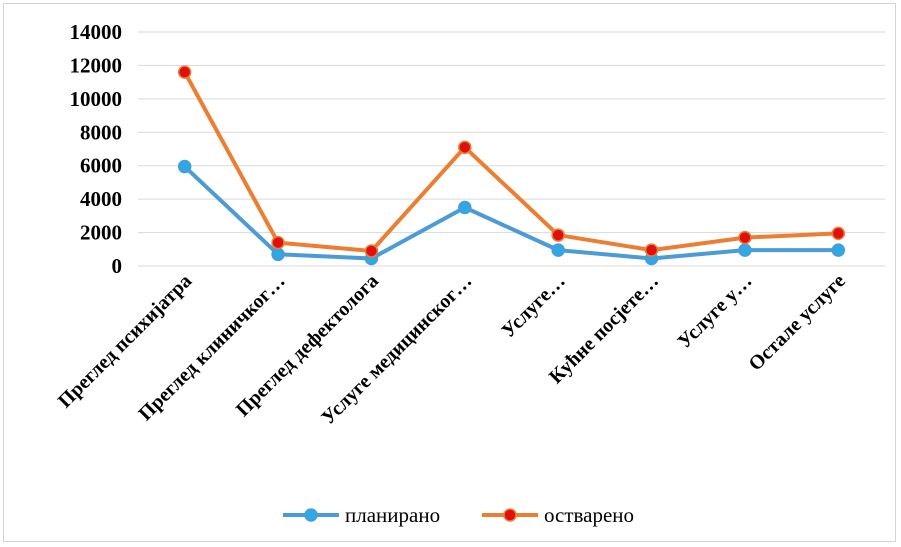 Image resolution: width=901 pixels, height=547 pixels. What do you see at coordinates (96, 65) in the screenshot?
I see `y-tick-label: 12000` at bounding box center [96, 65].